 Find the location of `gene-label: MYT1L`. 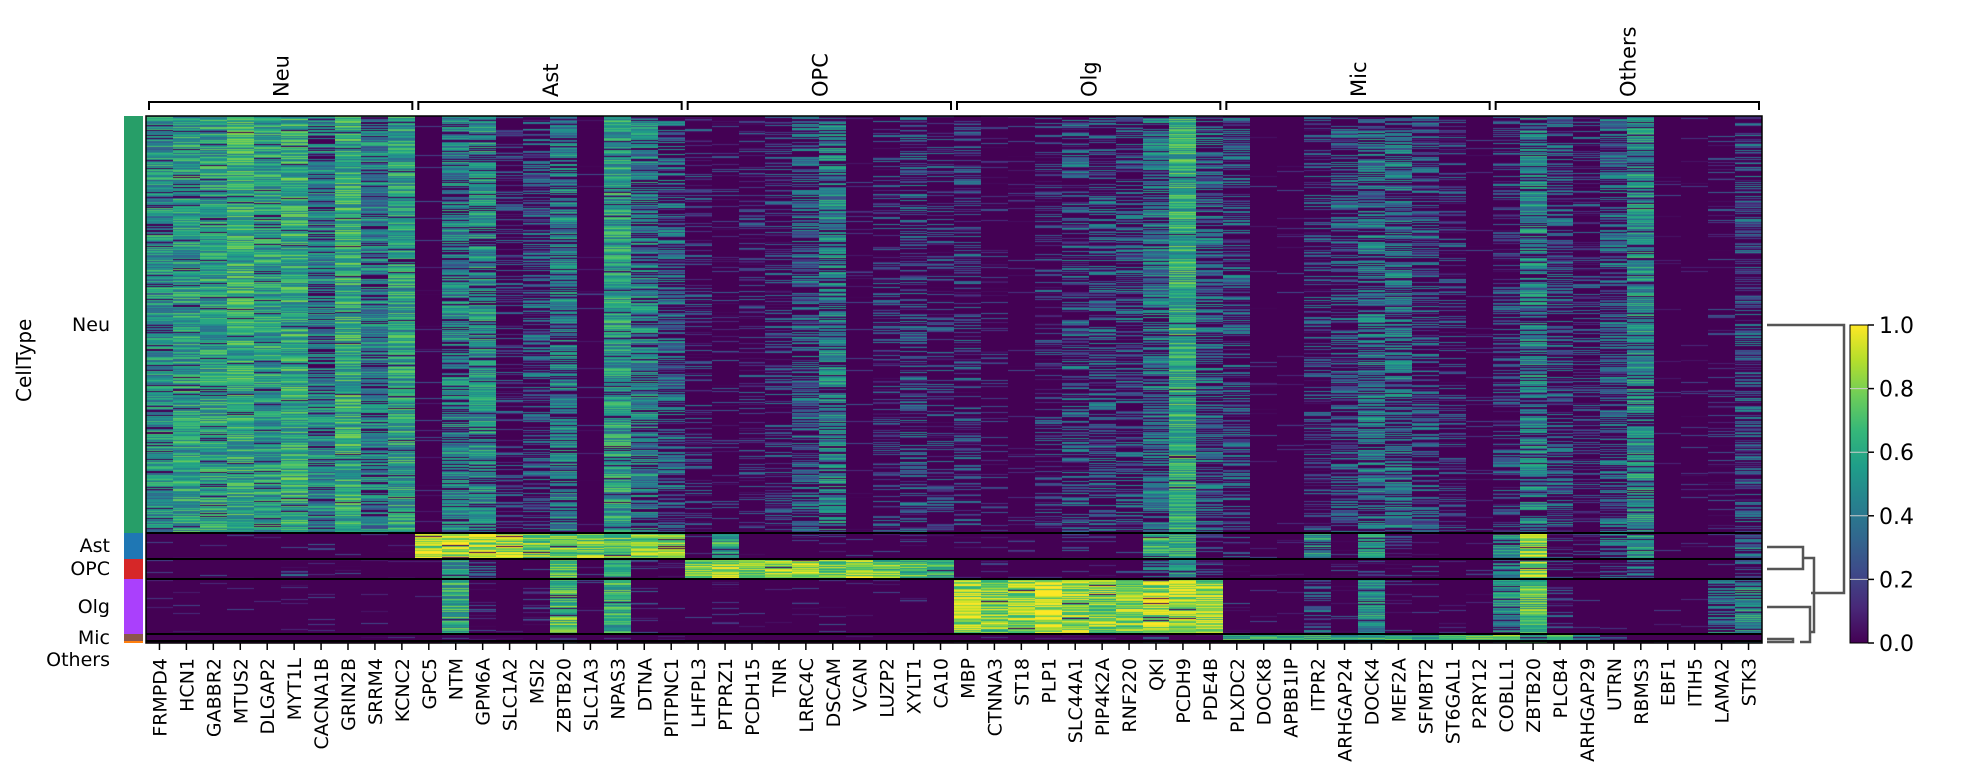

gene-label: MYT1L is located at coordinates (295, 689).